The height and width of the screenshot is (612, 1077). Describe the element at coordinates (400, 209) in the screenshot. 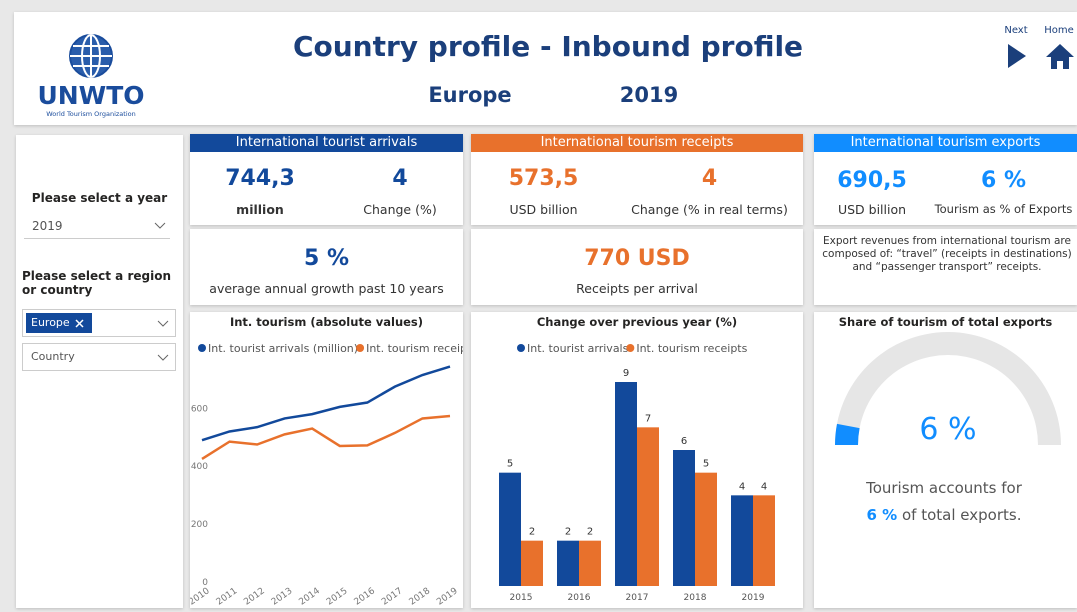

I see `kpi-label: Change (%)` at that location.